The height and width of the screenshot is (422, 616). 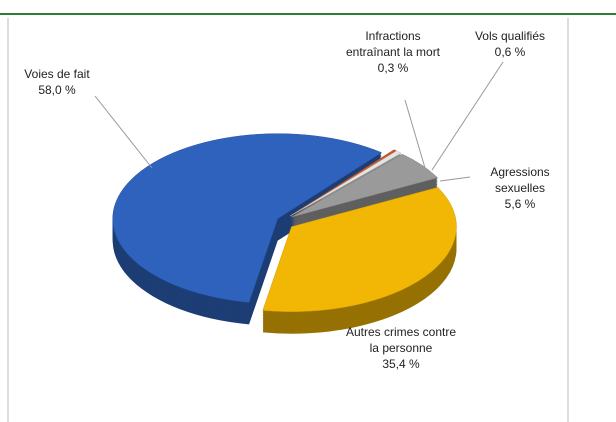 What do you see at coordinates (393, 44) in the screenshot?
I see `slice-name: Infractions entraînant la mort` at bounding box center [393, 44].